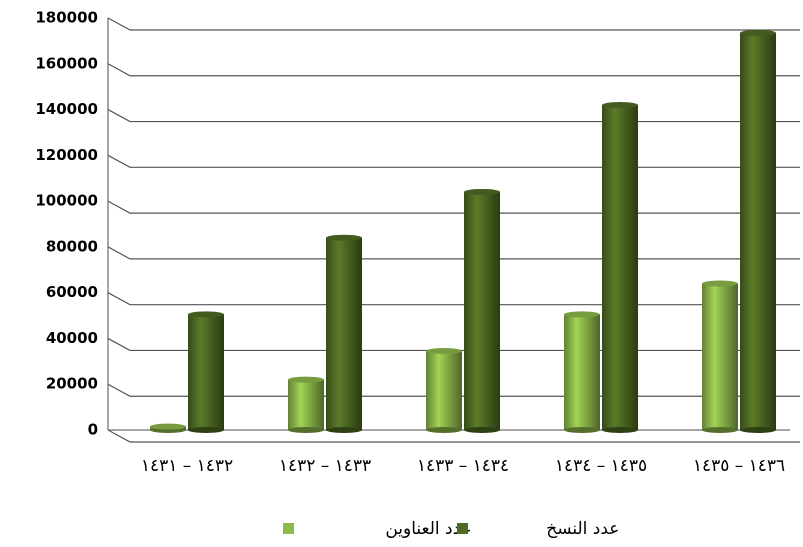 Image resolution: width=803 pixels, height=547 pixels. Describe the element at coordinates (66, 201) in the screenshot. I see `y-tick-label: 100000` at that location.